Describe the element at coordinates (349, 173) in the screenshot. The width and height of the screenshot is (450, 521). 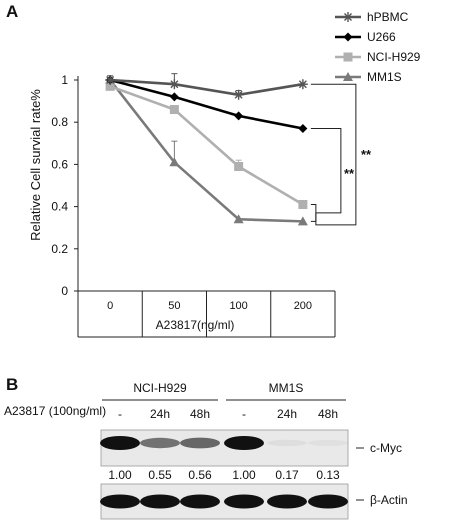
I see `significance-annotation-lower: **` at that location.